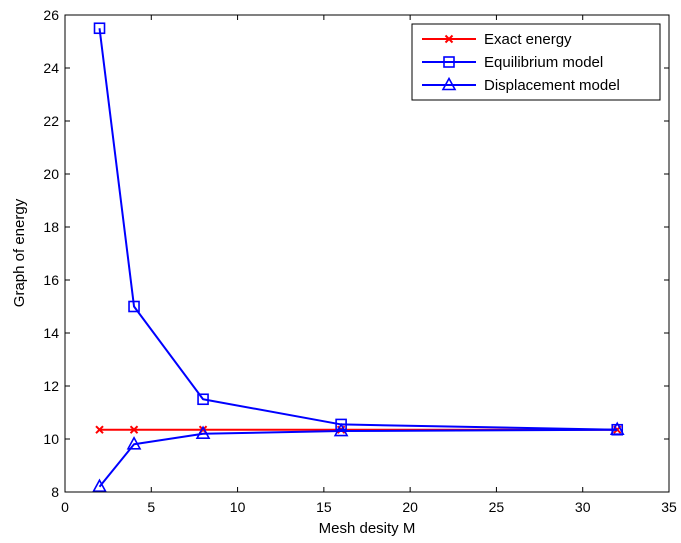 This screenshot has width=681, height=543. Describe the element at coordinates (51, 15) in the screenshot. I see `y-tick-label: 26` at that location.